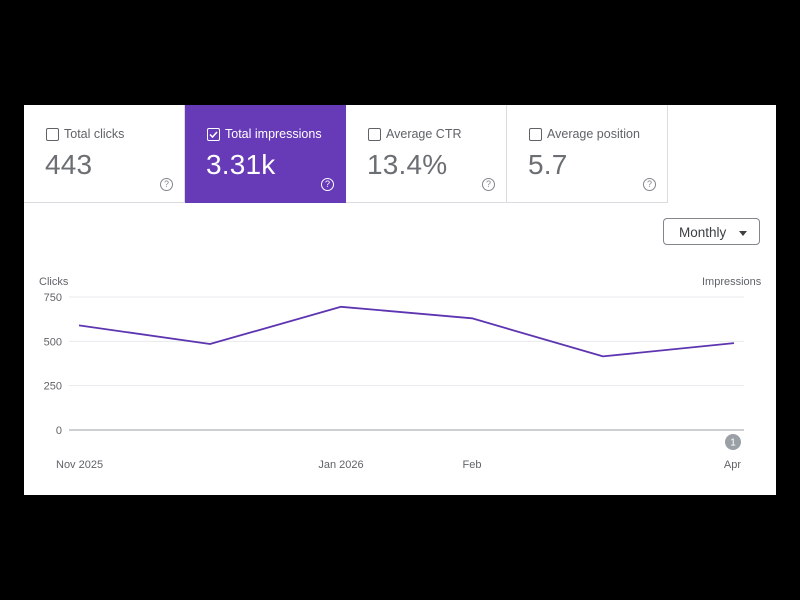  Describe the element at coordinates (53, 387) in the screenshot. I see `y-tick-label: 250` at that location.